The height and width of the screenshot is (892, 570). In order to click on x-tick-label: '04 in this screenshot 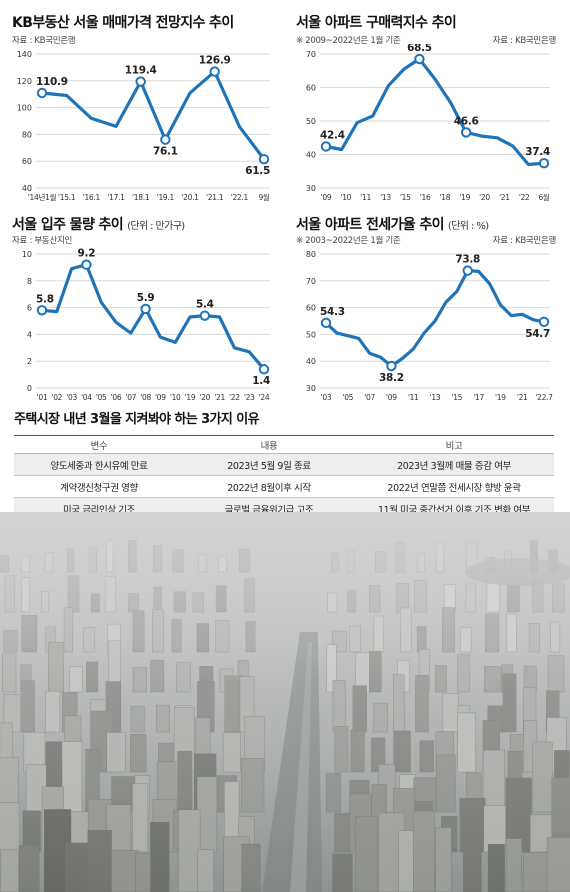, I will do `click(86, 397)`.